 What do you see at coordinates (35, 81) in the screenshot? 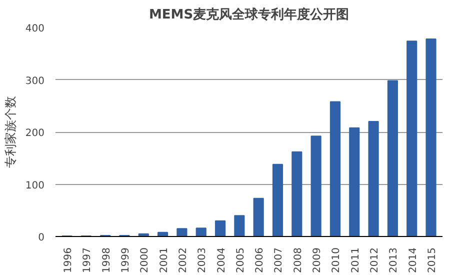
I see `y-tick-label: 300` at bounding box center [35, 81].